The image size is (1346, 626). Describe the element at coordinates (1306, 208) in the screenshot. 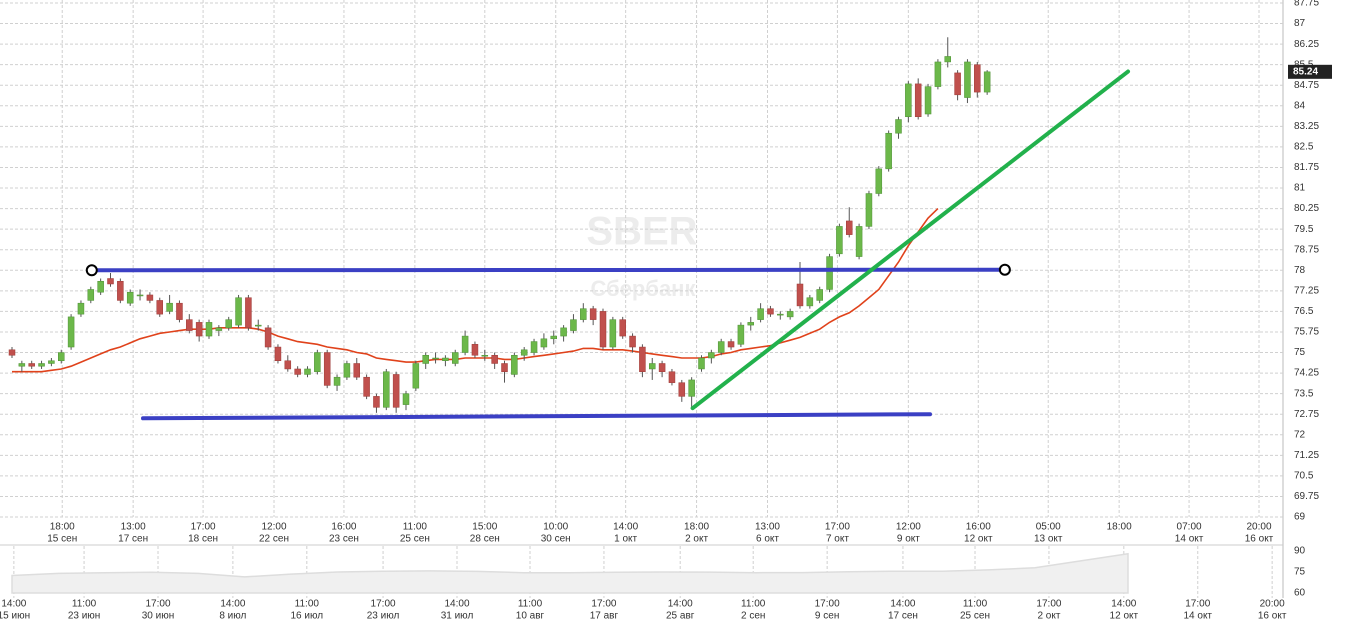

I see `y-tick-label: 80.25` at that location.